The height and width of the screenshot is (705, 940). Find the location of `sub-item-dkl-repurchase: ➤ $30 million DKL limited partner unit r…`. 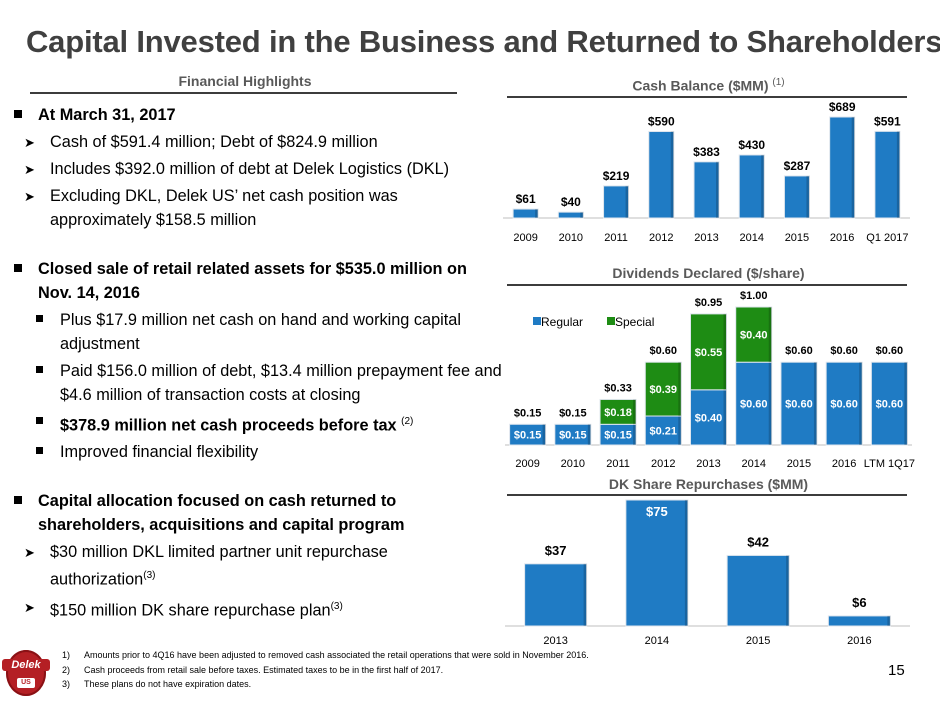

sub-item-dkl-repurchase: ➤ $30 million DKL limited partner unit r… is located at coordinates (242, 565).